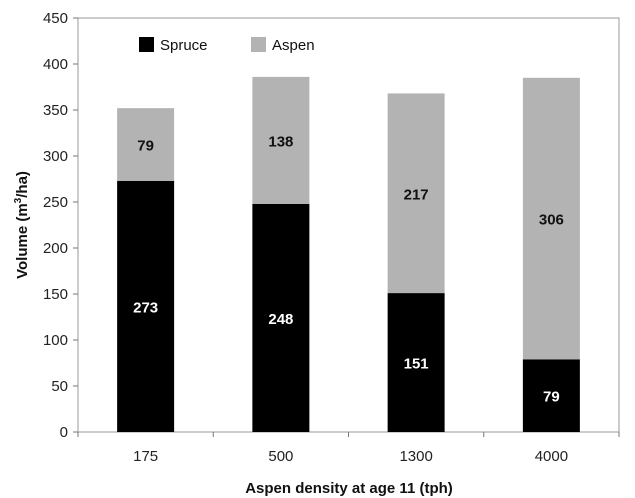 The image size is (635, 498). What do you see at coordinates (22, 241) in the screenshot?
I see `y-axis-title-main: Volume (m` at bounding box center [22, 241].